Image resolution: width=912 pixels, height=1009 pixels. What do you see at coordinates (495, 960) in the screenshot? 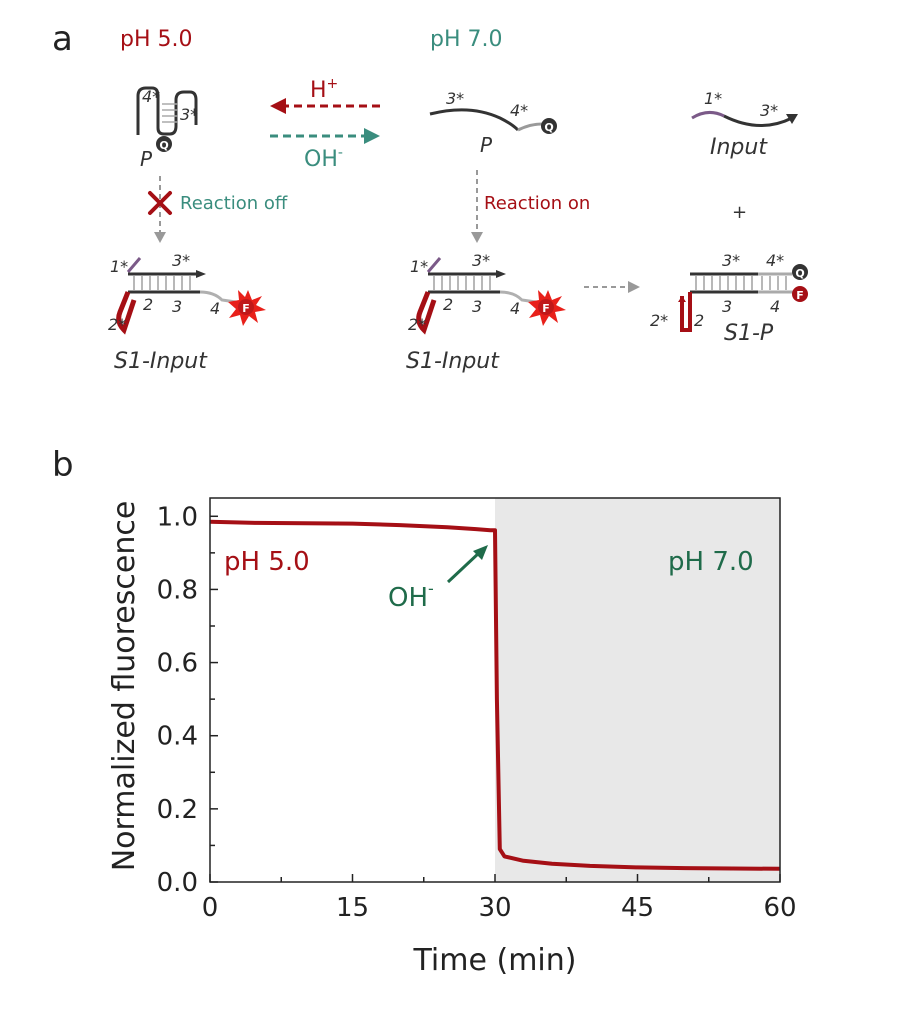
I see `x-axis-label: Time (min)` at bounding box center [495, 960].